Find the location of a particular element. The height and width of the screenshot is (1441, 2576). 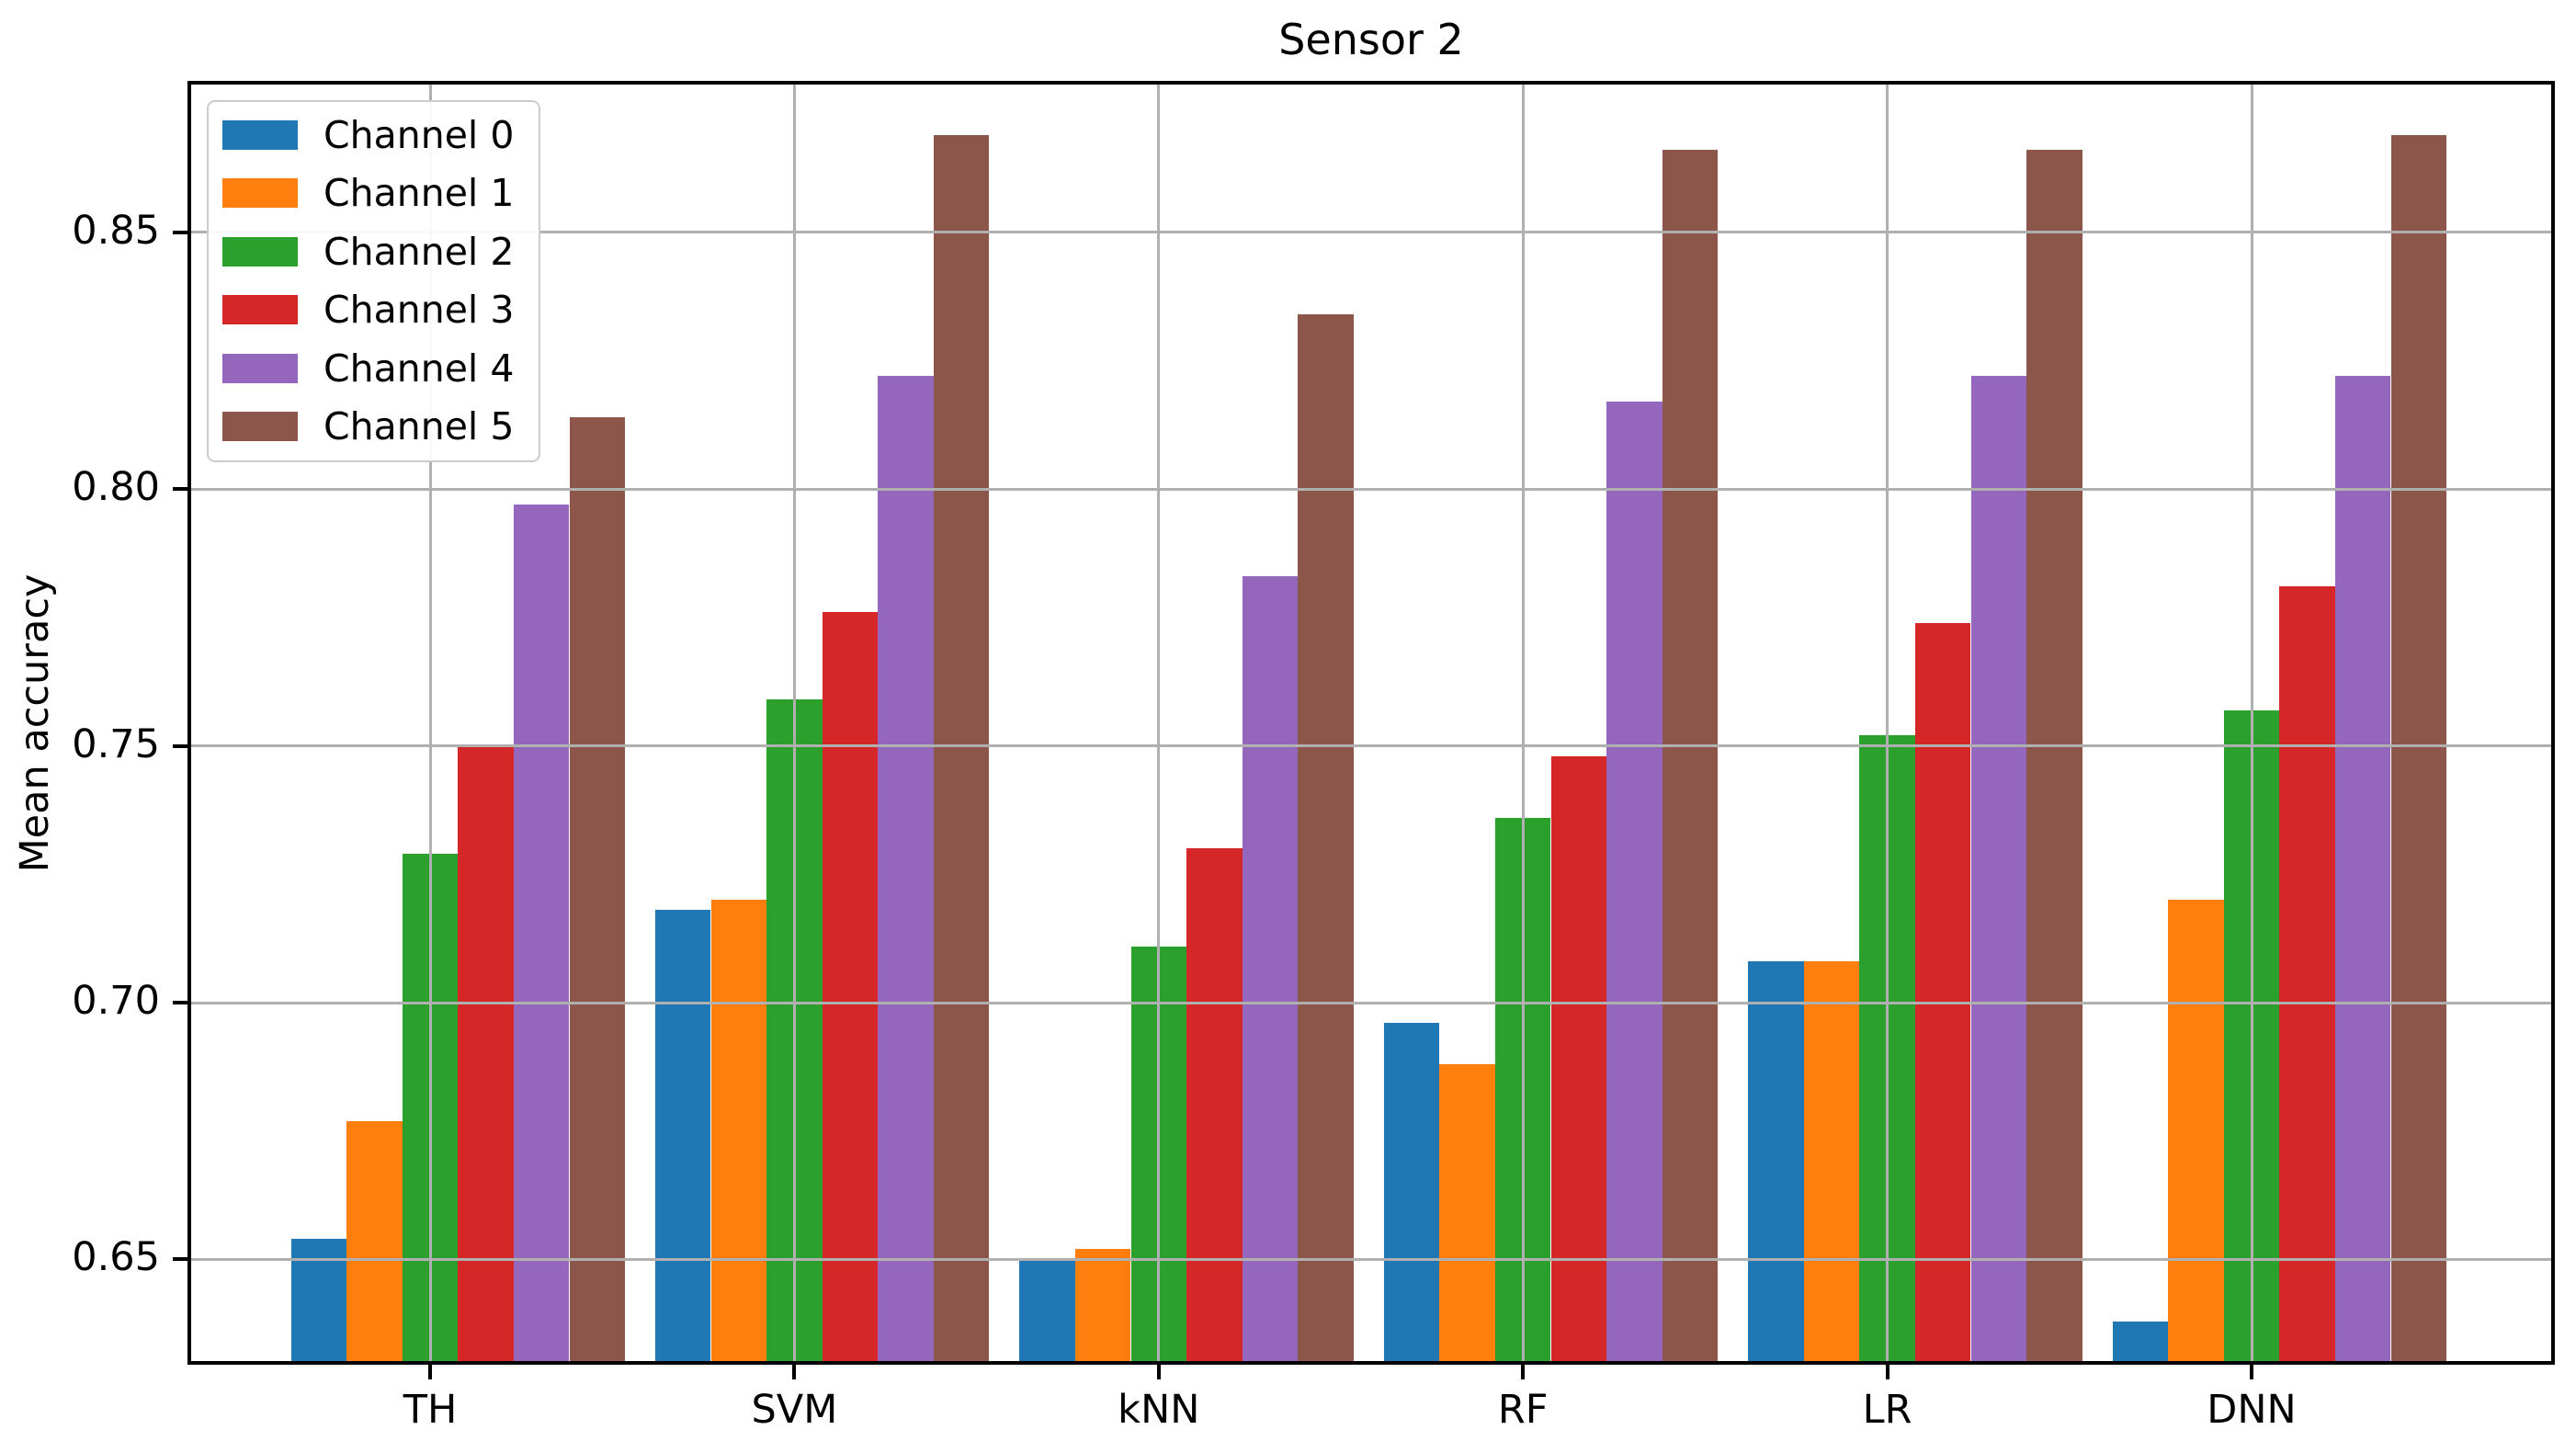

x-tick-label-DNN: DNN is located at coordinates (2252, 1410).